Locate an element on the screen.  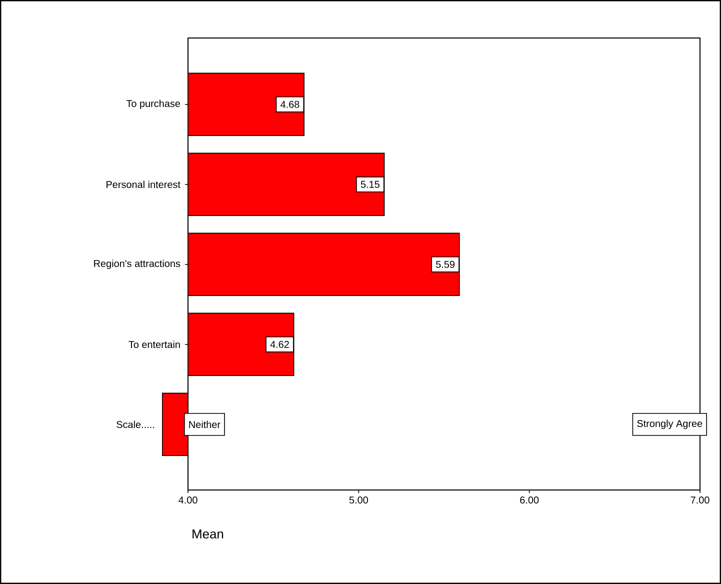
data-label: 5.59 is located at coordinates (445, 264).